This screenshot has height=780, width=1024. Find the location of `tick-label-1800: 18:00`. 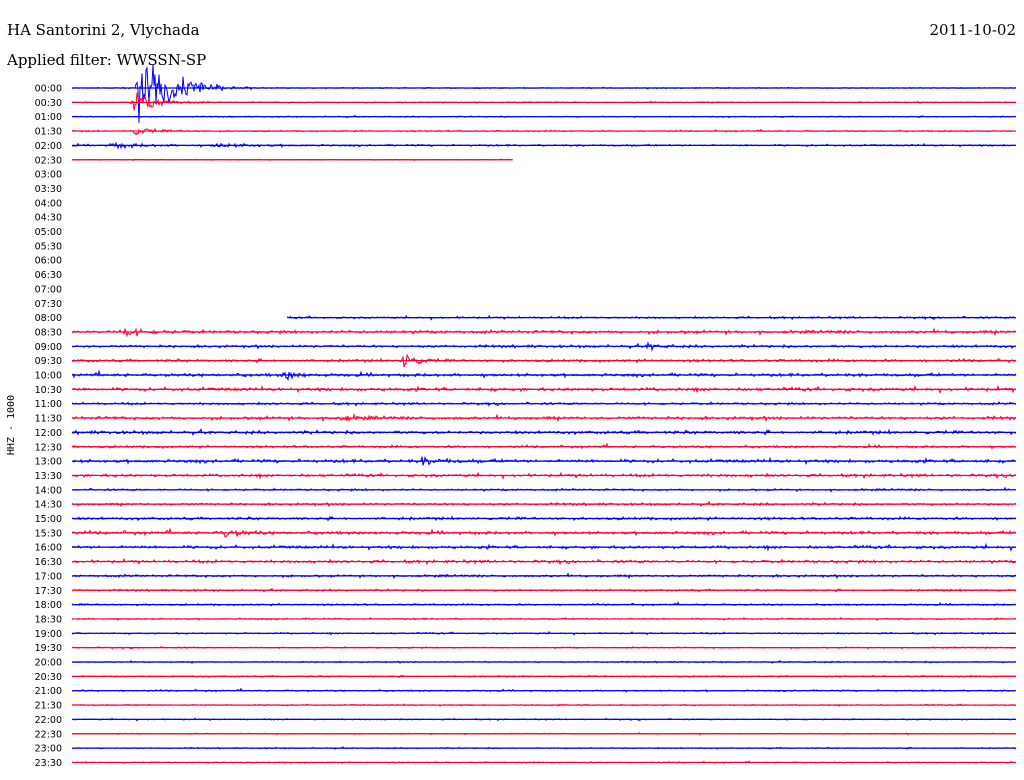

tick-label-1800: 18:00 is located at coordinates (48, 605).